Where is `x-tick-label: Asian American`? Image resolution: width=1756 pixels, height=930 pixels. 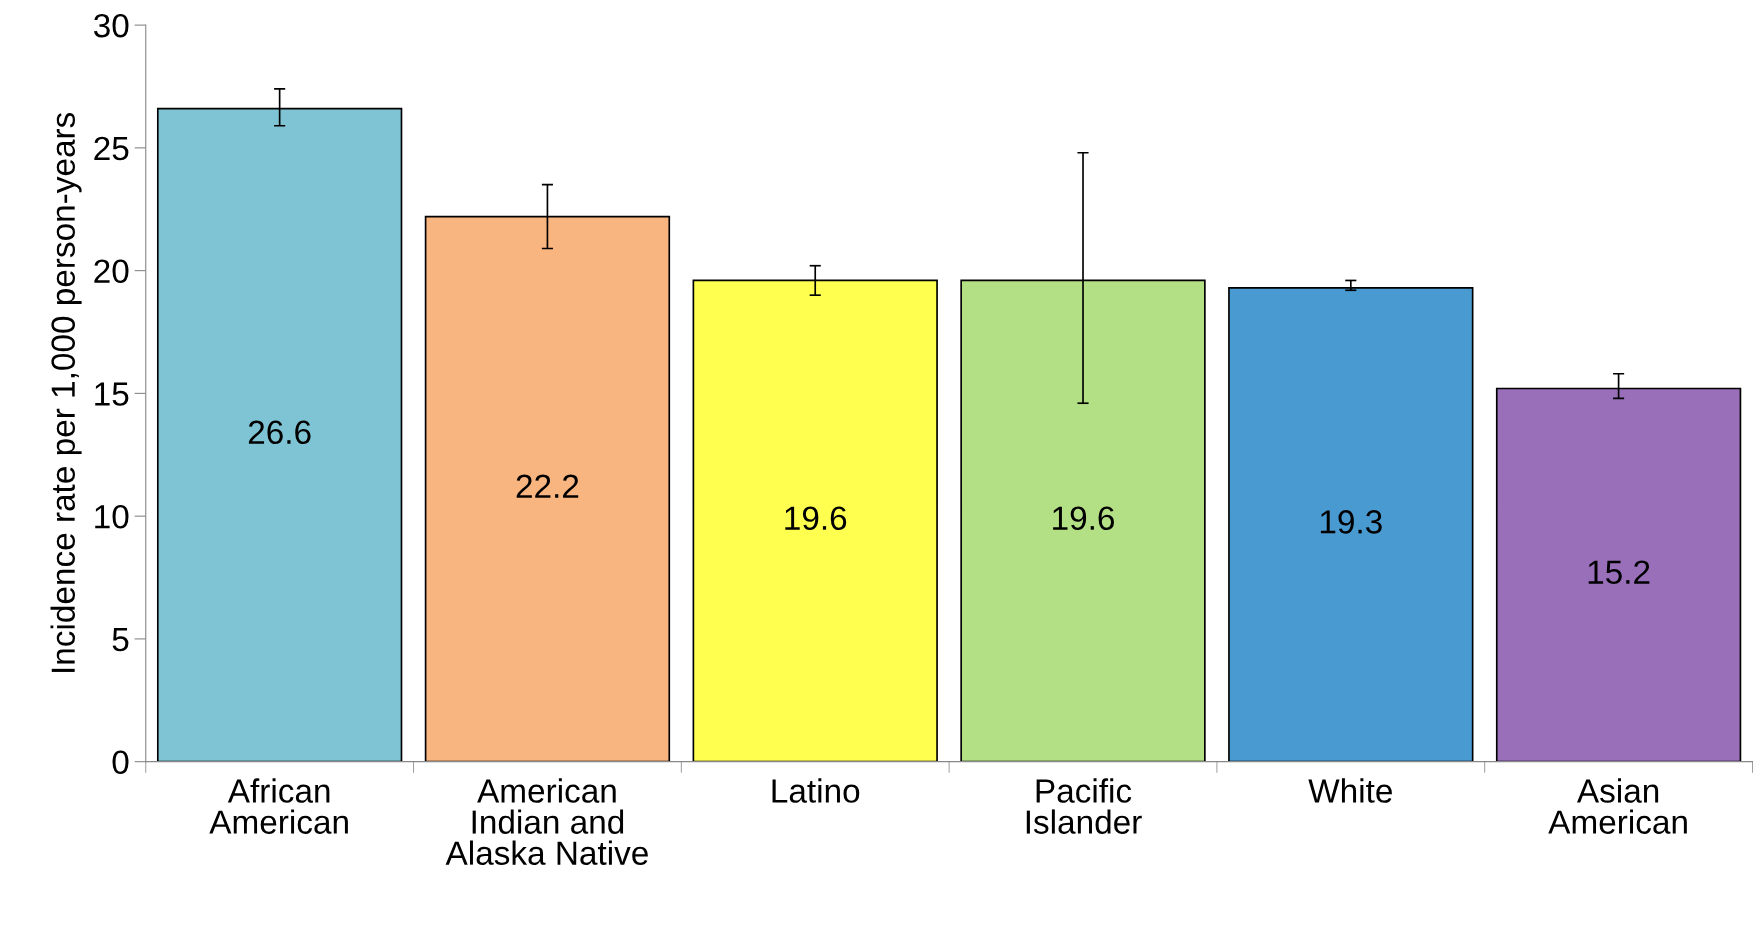 x-tick-label: Asian American is located at coordinates (1617, 806).